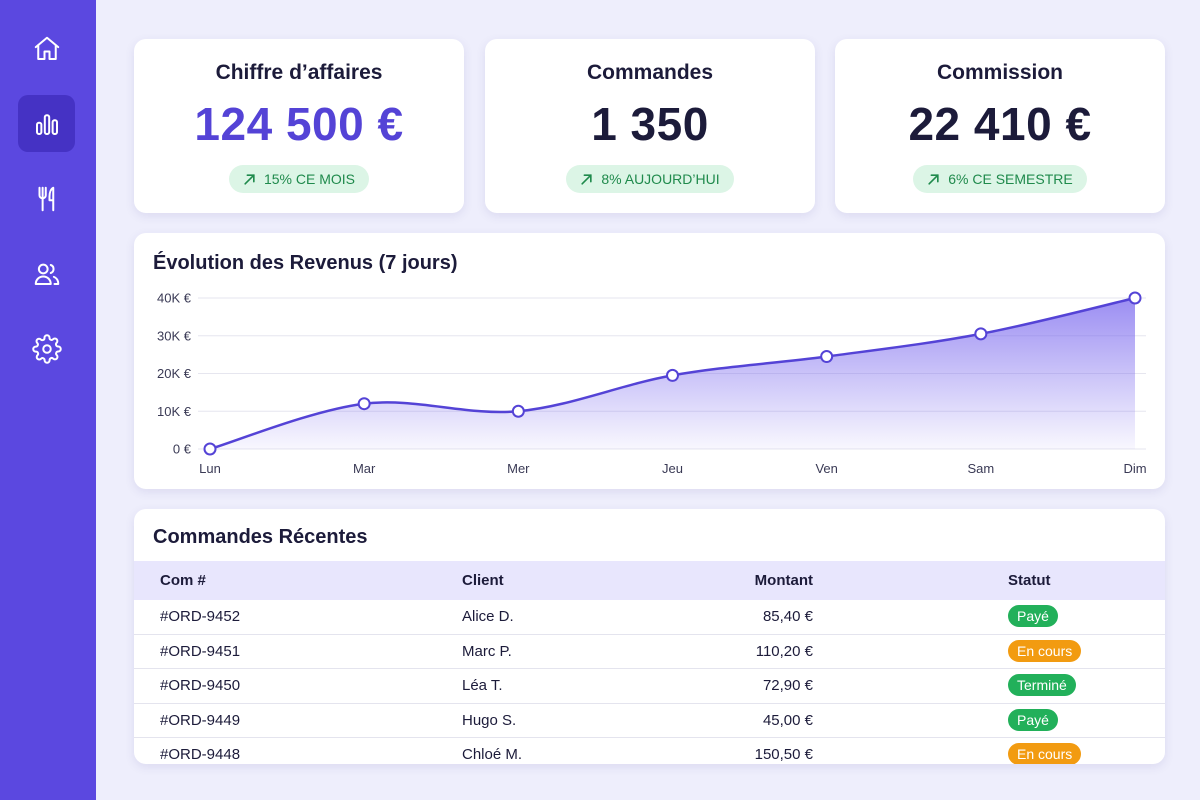 The image size is (1200, 800). I want to click on order-client: Hugo S., so click(489, 720).